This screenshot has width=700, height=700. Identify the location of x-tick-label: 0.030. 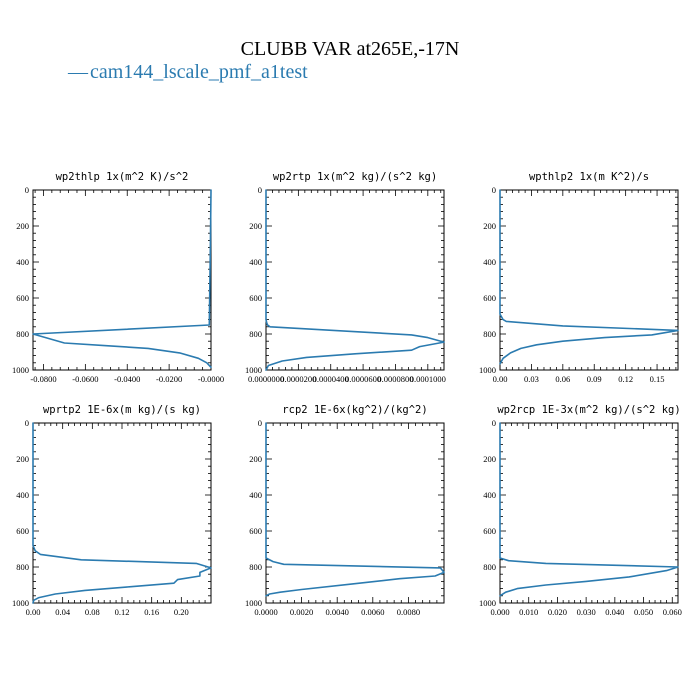
(586, 612).